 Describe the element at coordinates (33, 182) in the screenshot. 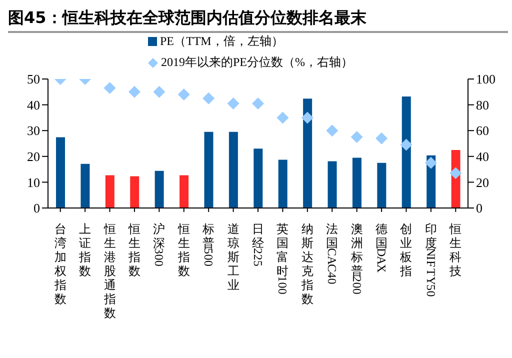

I see `y-tick-label: 10` at that location.